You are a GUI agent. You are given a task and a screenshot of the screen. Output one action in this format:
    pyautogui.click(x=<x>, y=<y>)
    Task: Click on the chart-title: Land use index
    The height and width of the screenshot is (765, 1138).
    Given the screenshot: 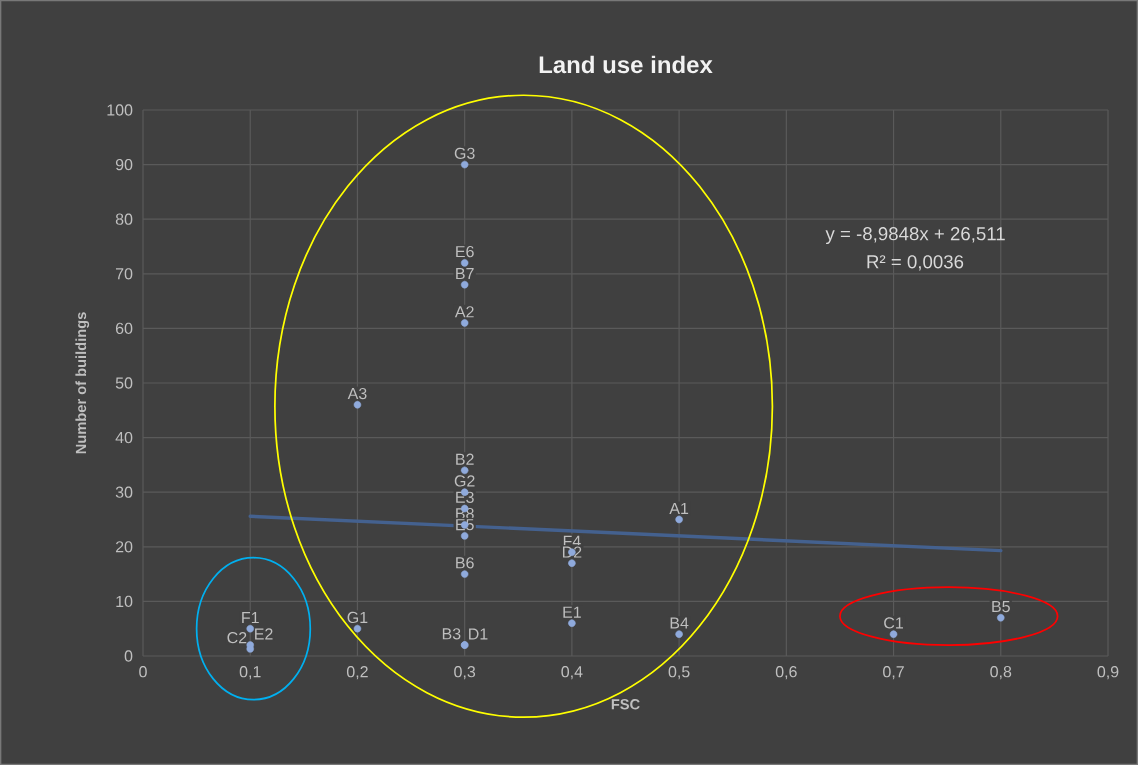 What is the action you would take?
    pyautogui.click(x=626, y=64)
    